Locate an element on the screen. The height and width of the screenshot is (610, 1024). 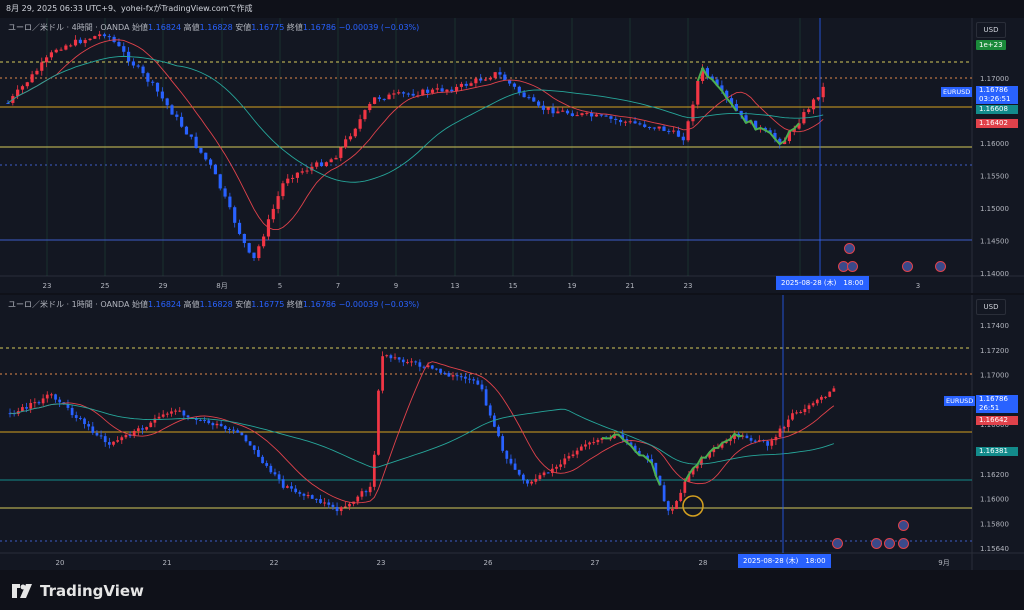
x-tick-label: 3 is located at coordinates (918, 286).